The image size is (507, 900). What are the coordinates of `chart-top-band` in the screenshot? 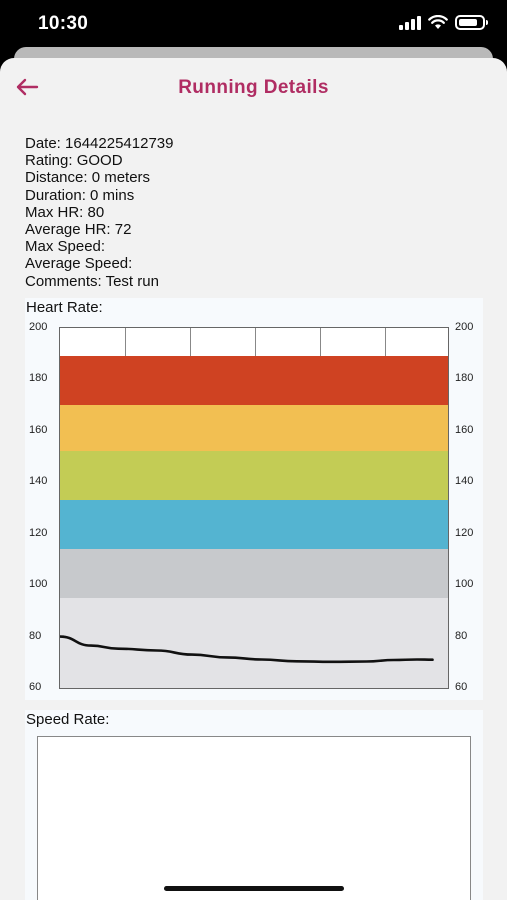 It's located at (254, 342).